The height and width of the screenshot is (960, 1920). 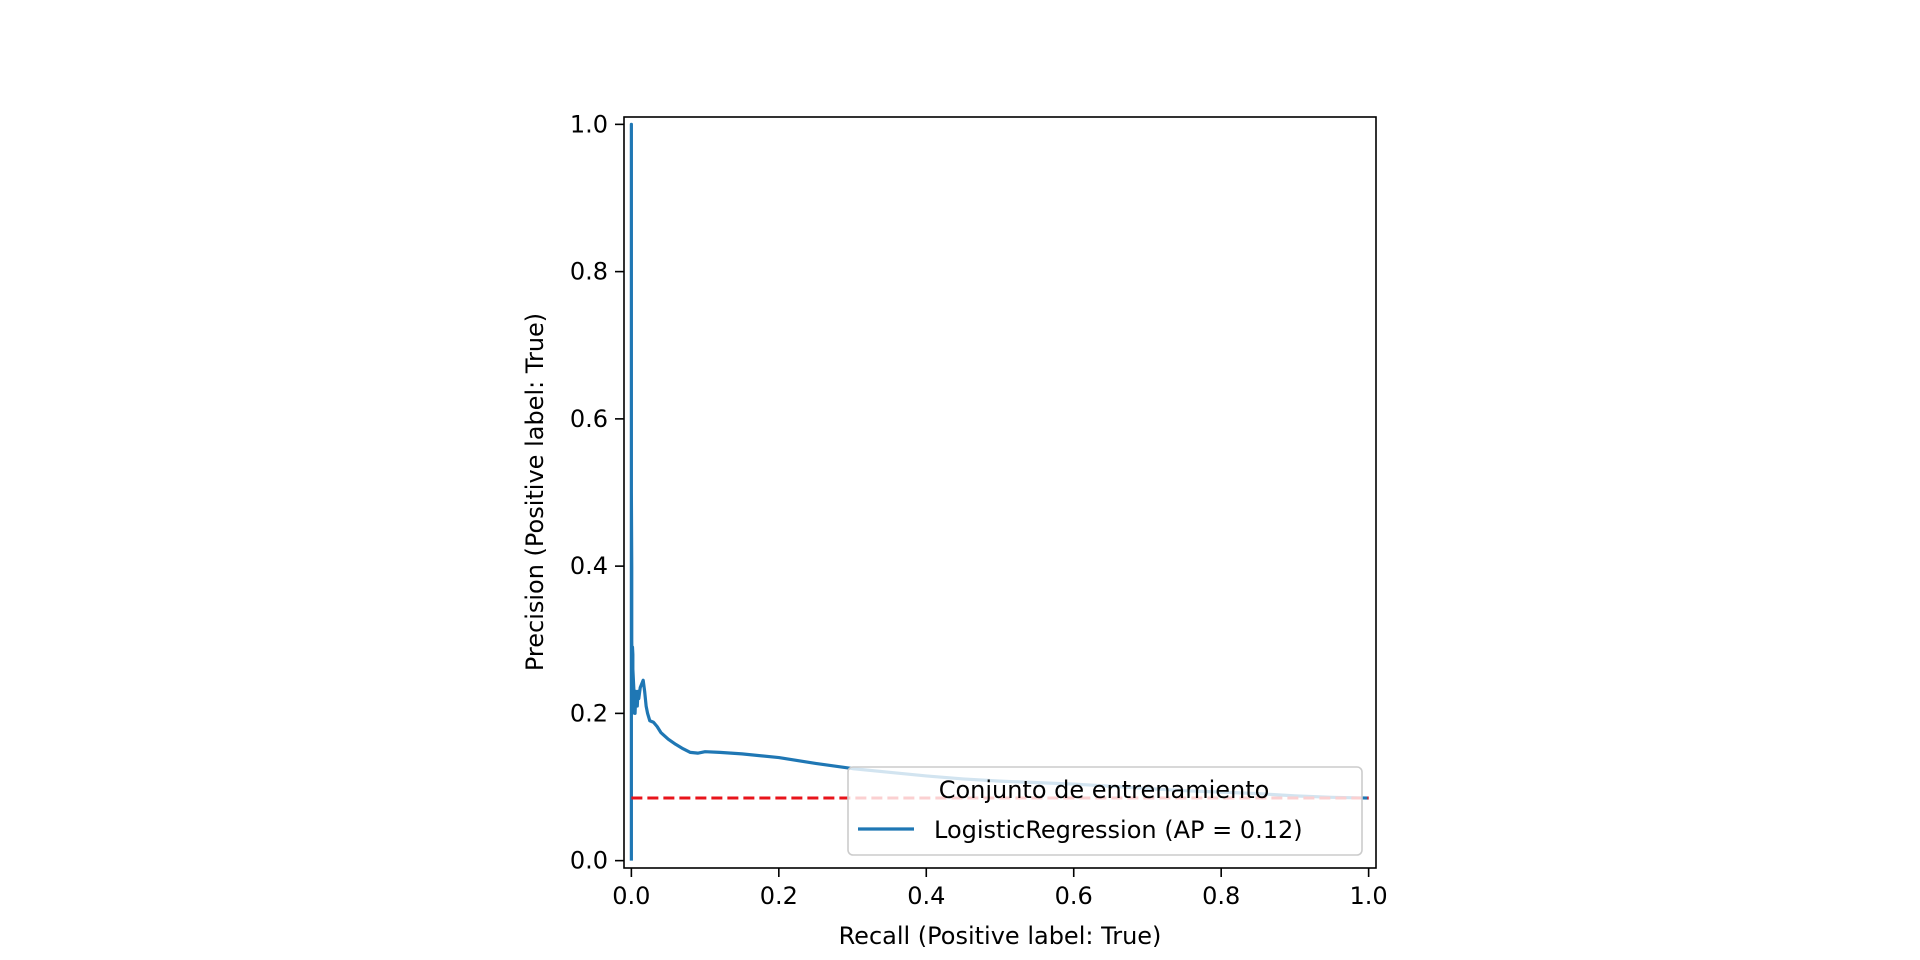 I want to click on y-tick-label: 0.2, so click(x=589, y=713).